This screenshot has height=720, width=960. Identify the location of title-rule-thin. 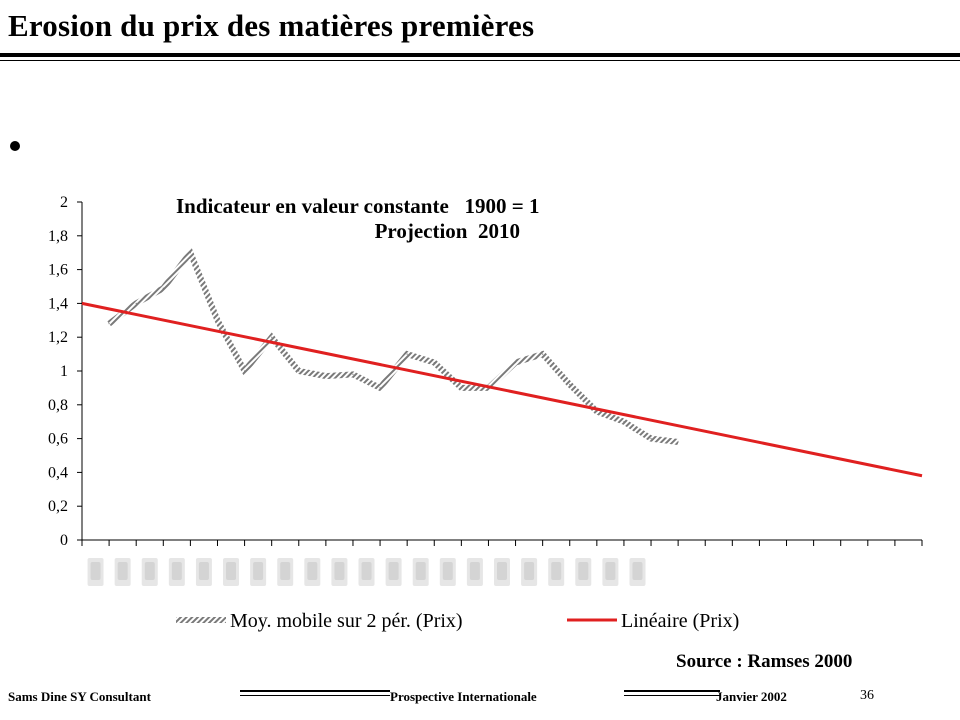
(480, 60).